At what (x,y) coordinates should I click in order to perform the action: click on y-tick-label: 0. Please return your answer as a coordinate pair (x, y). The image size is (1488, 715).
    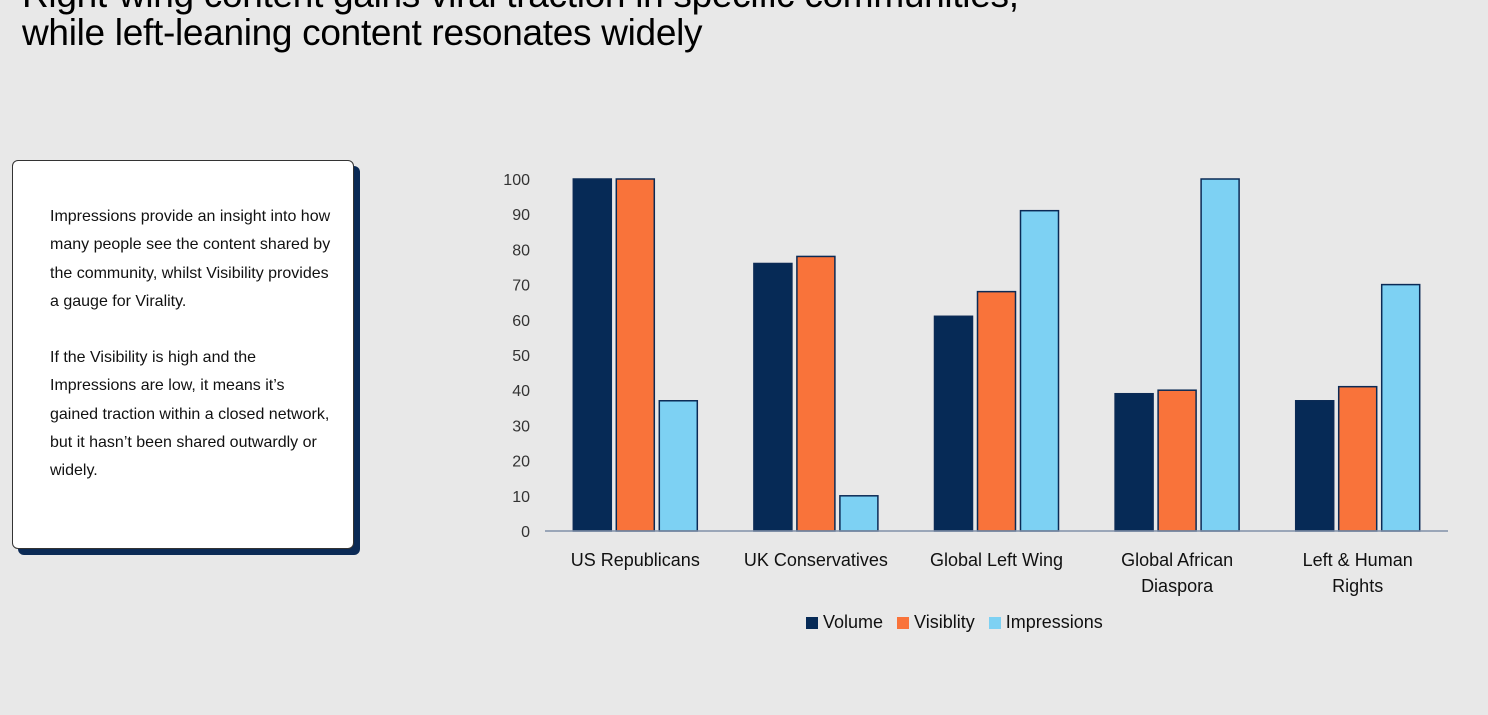
    Looking at the image, I should click on (525, 532).